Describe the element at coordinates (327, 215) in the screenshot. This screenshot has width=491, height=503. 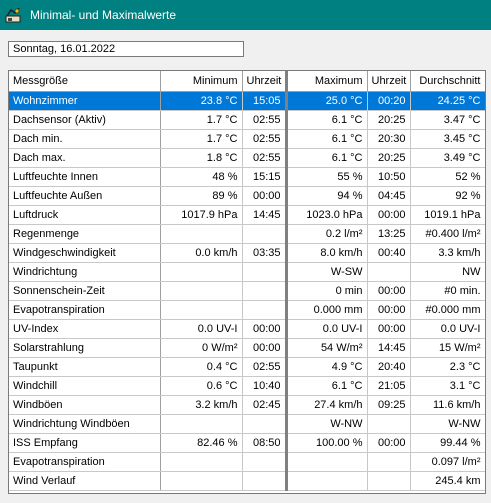
I see `cell-maximum: 1023.0 hPa` at that location.